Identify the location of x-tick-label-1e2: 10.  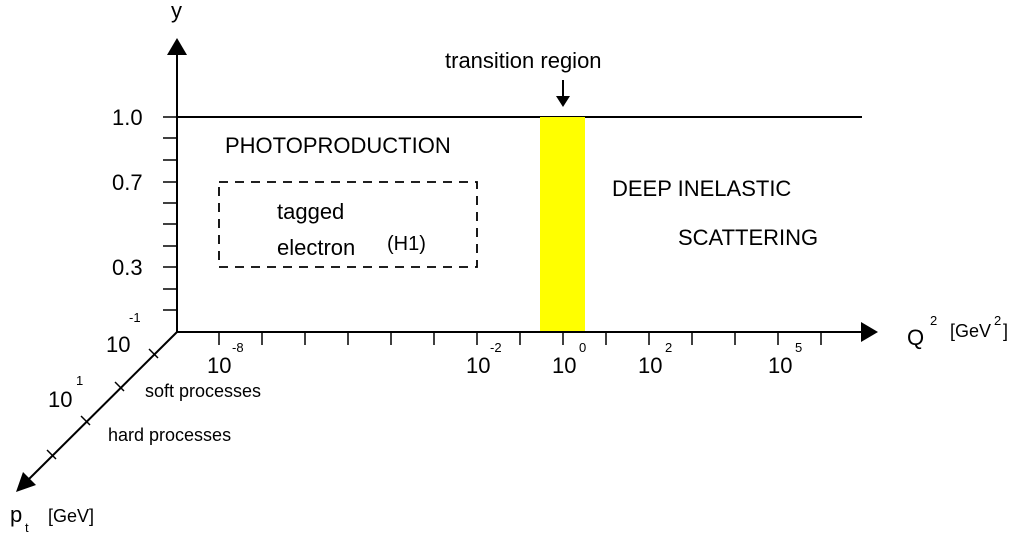
(650, 365).